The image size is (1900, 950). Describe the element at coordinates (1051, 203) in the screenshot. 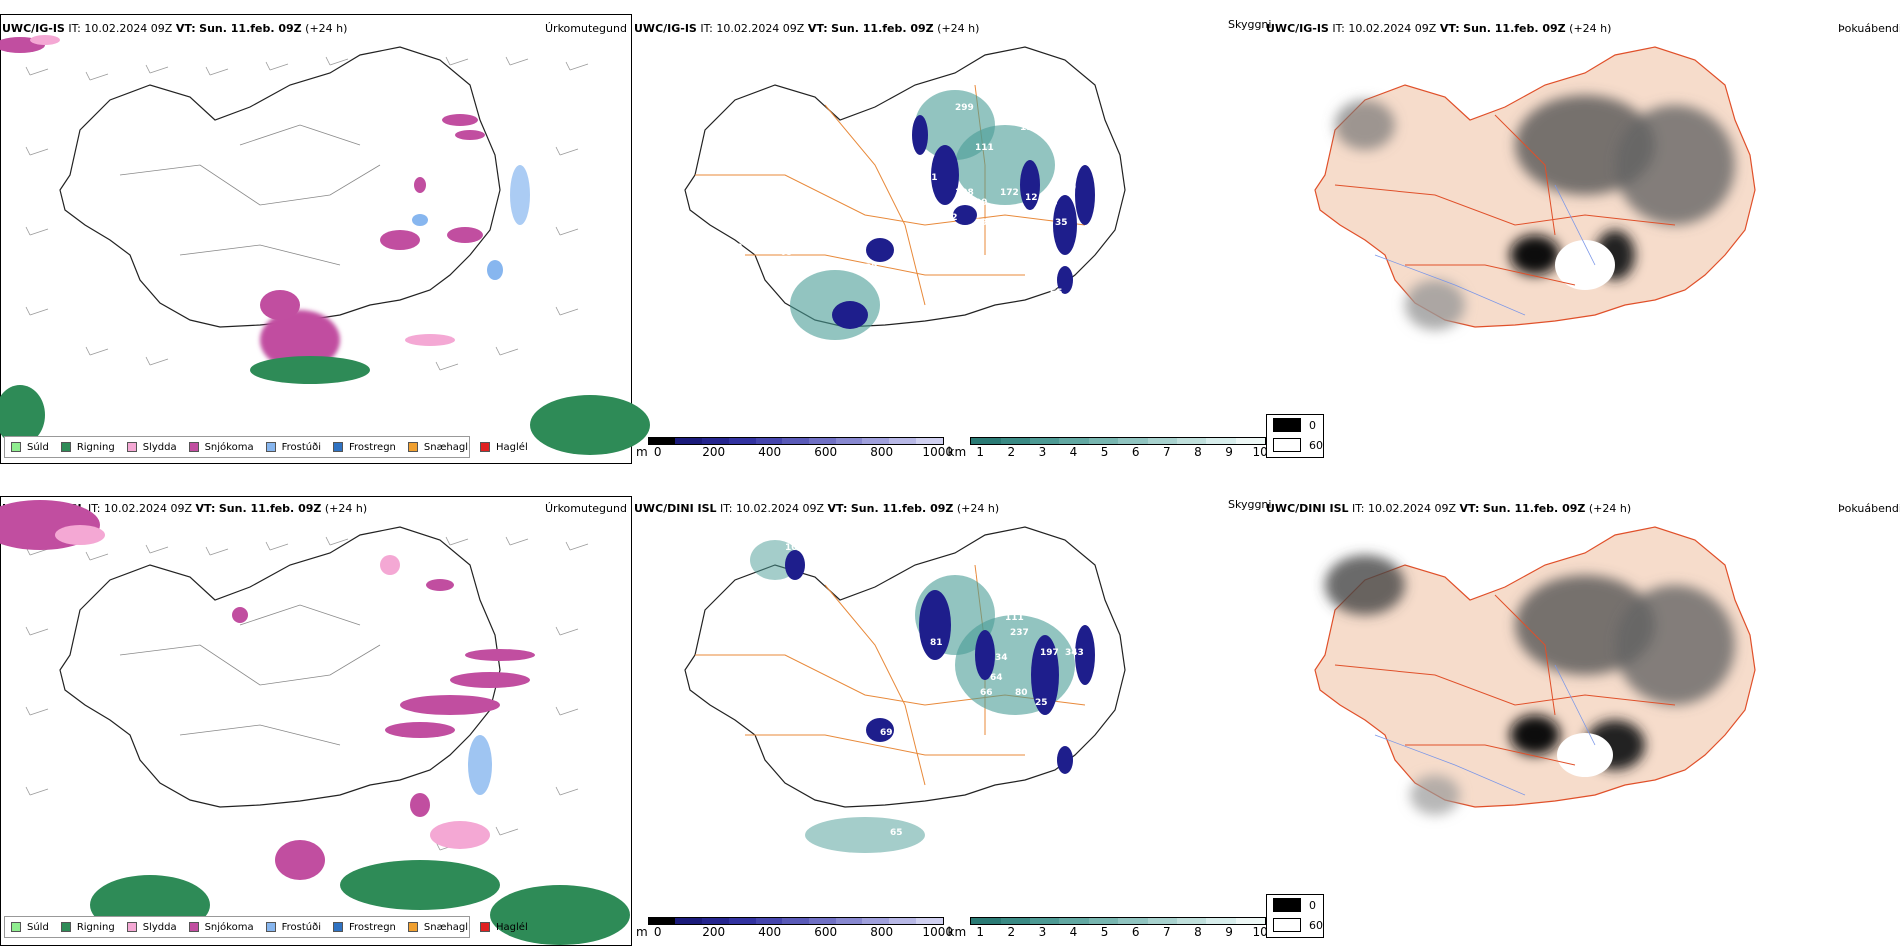

I see `visibility-value: 18` at that location.